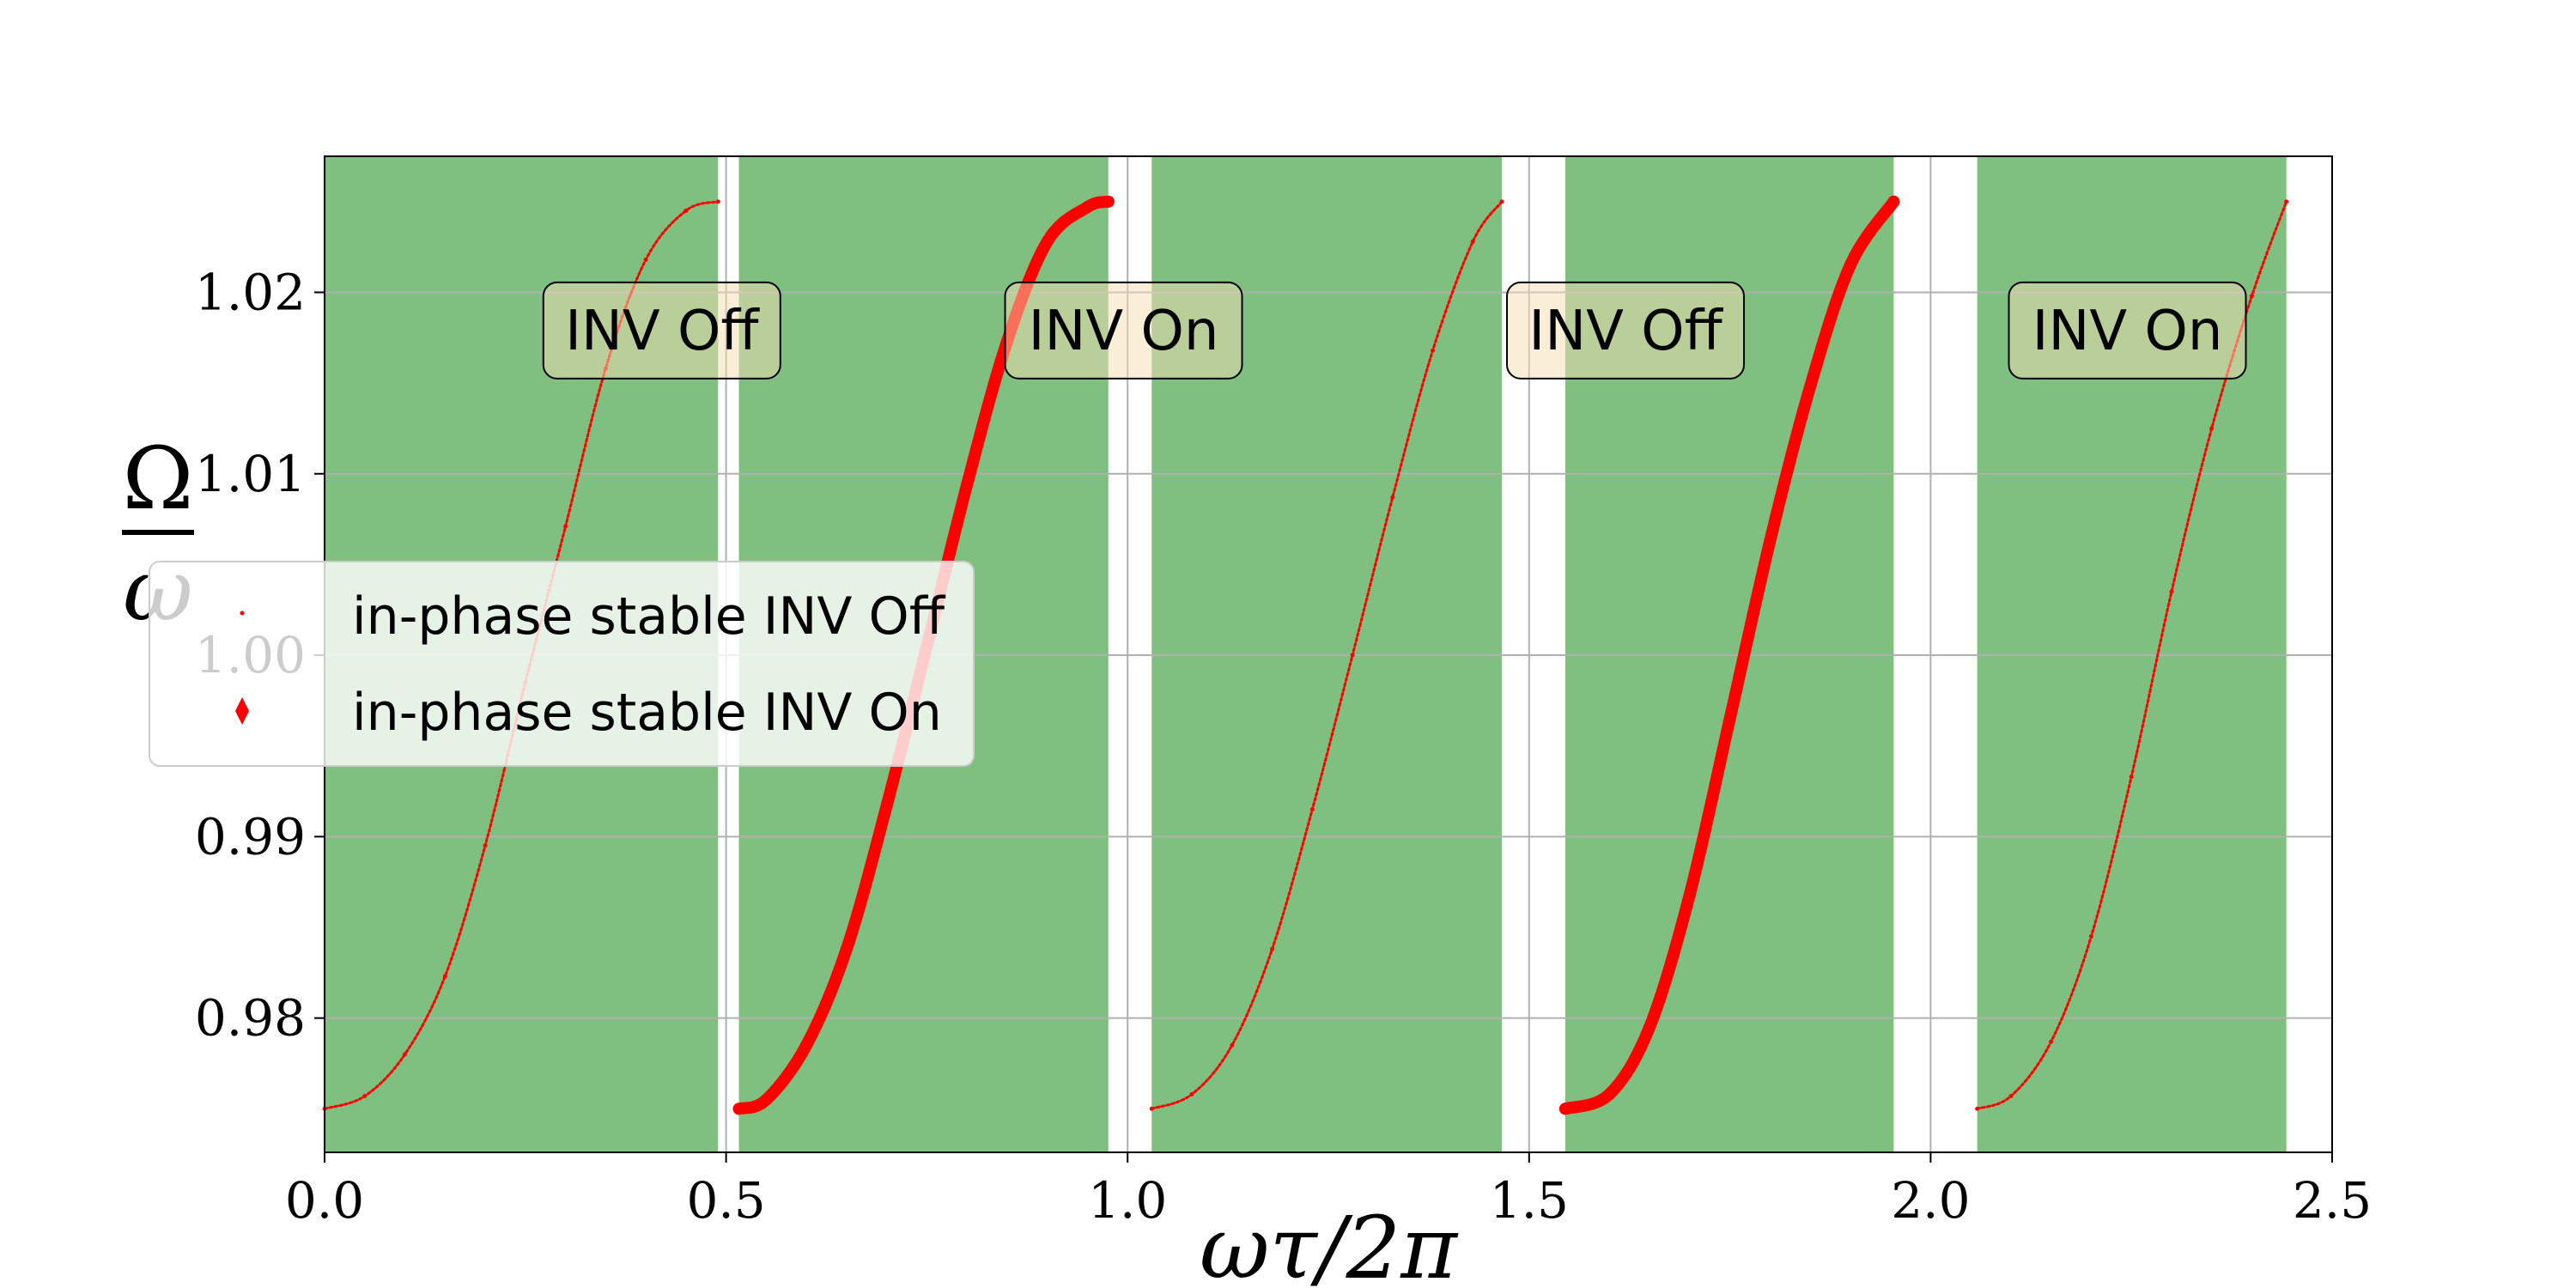  What do you see at coordinates (242, 711) in the screenshot?
I see `legend-marker-inv-on` at bounding box center [242, 711].